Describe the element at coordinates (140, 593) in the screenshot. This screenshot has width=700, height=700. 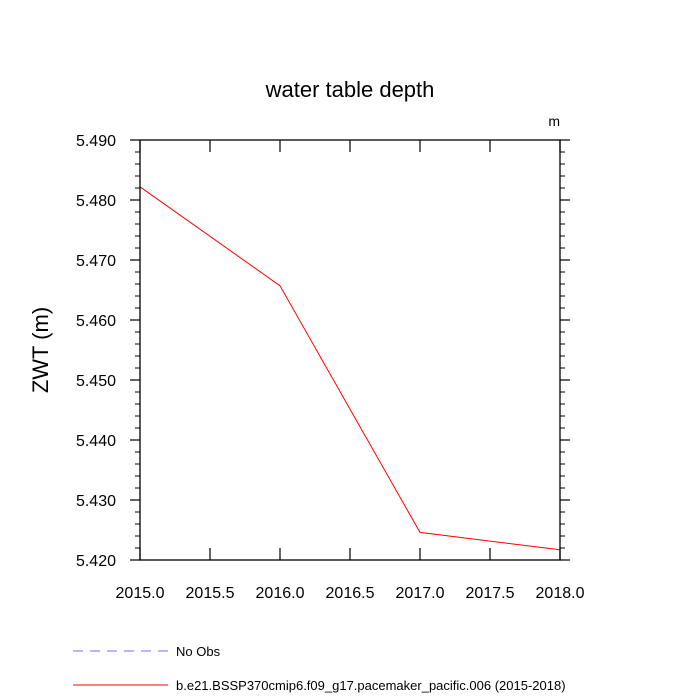
I see `x-tick-label: 2015.0` at that location.